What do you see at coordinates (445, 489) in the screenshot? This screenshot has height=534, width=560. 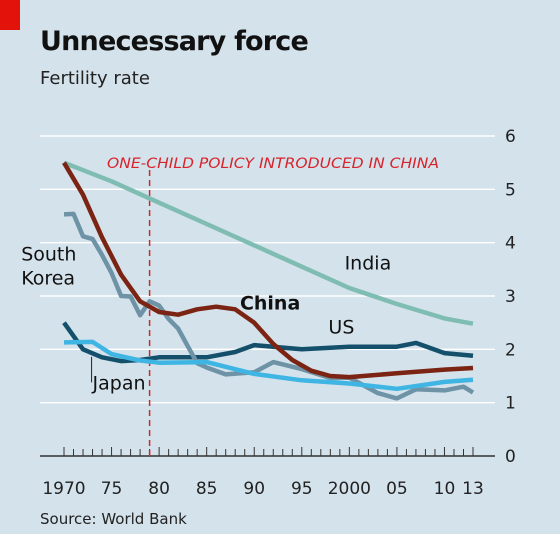 I see `x-tick-label: 10` at bounding box center [445, 489].